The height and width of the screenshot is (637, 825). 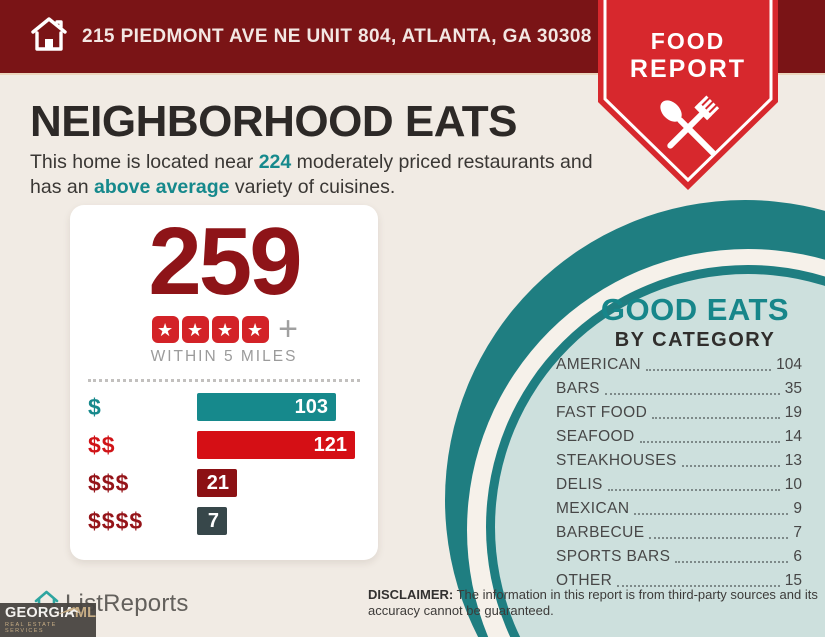 What do you see at coordinates (161, 187) in the screenshot?
I see `variety-rating: above average` at bounding box center [161, 187].